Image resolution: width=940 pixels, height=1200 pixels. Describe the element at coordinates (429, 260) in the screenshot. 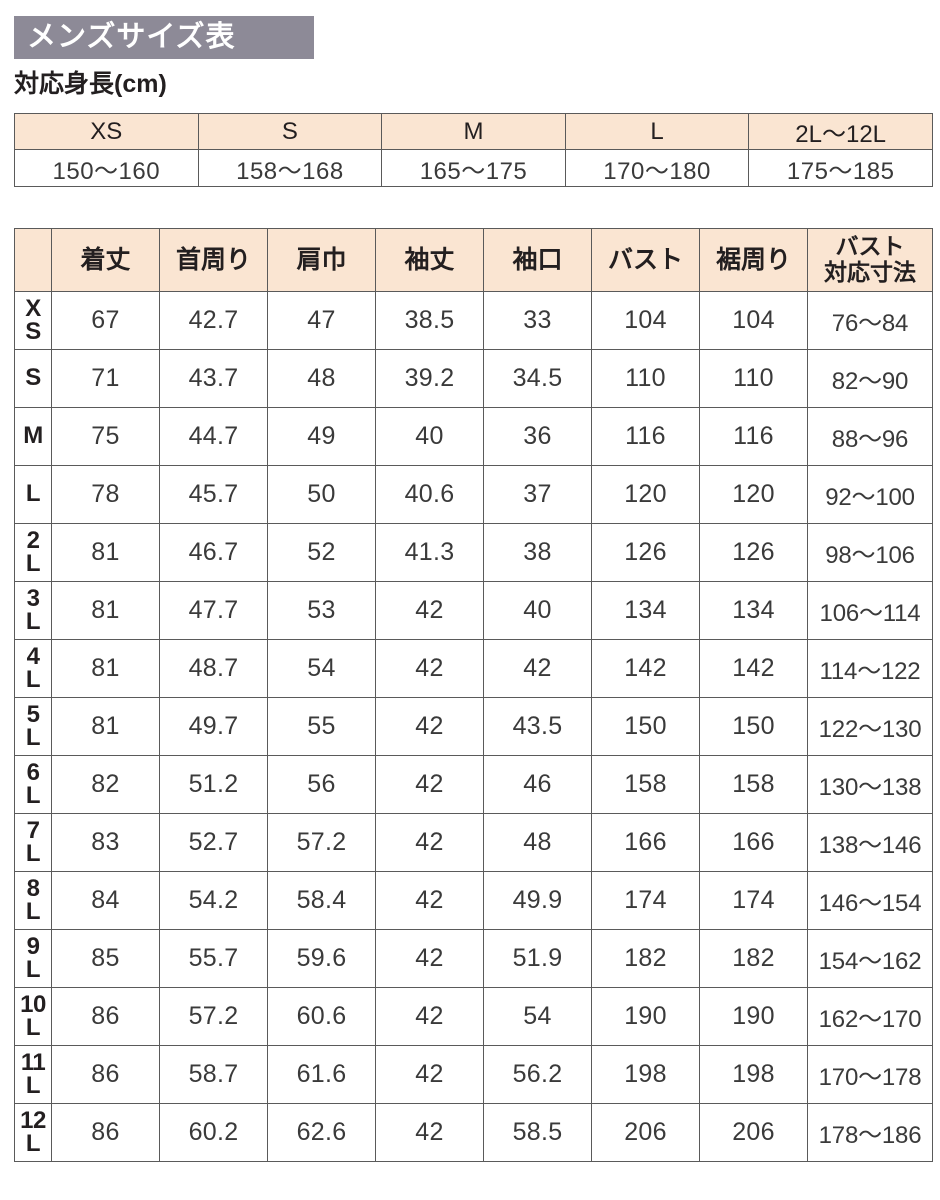

I see `column-header-sodetake: 袖丈` at that location.